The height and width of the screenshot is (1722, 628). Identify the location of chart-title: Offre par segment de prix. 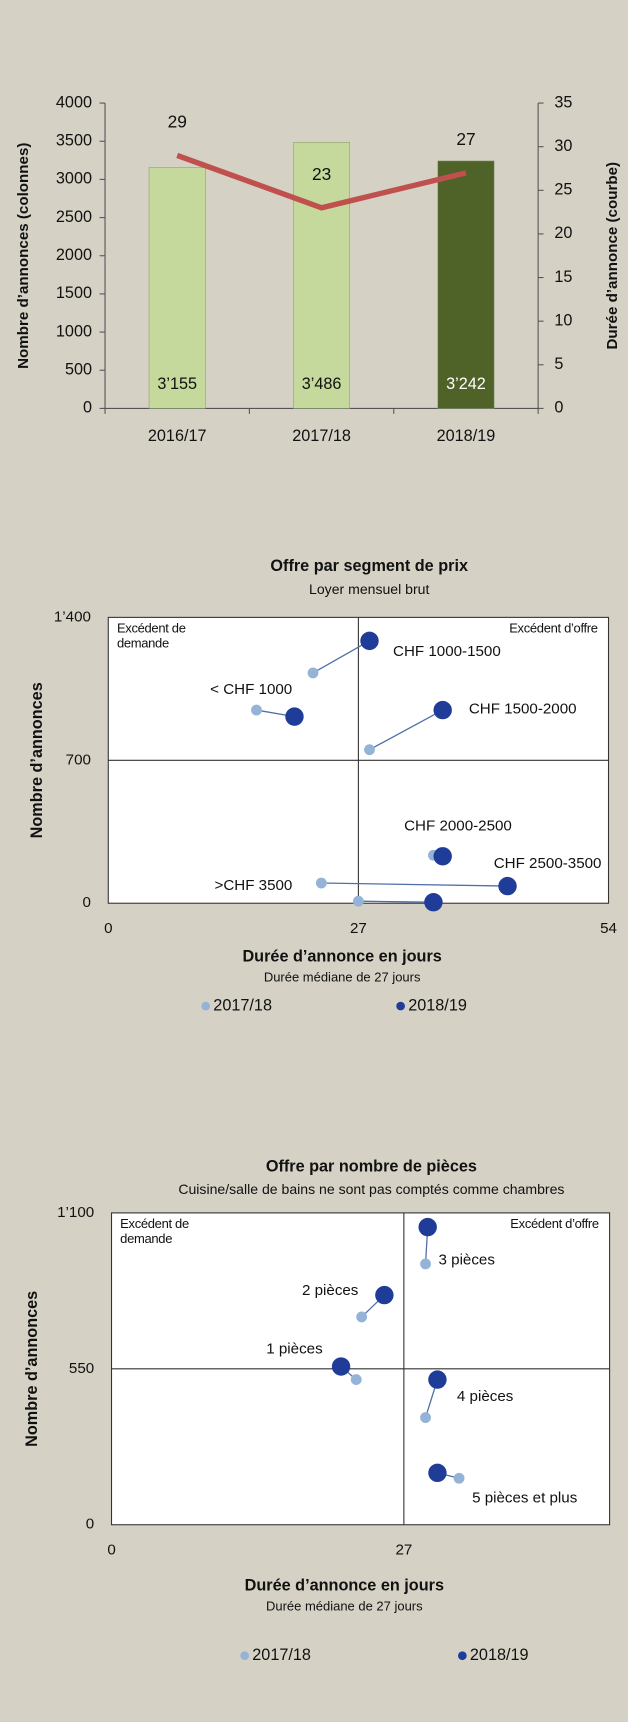
(369, 566).